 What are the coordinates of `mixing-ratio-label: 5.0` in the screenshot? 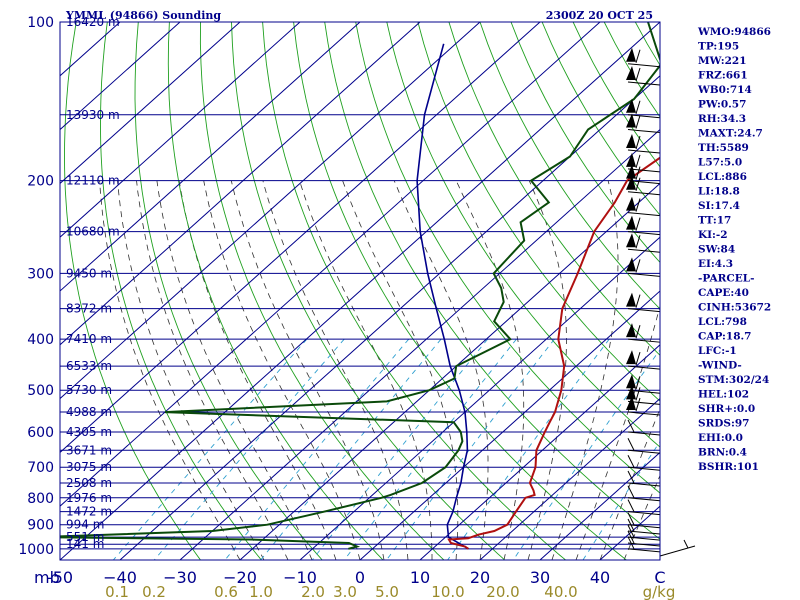 It's located at (387, 591).